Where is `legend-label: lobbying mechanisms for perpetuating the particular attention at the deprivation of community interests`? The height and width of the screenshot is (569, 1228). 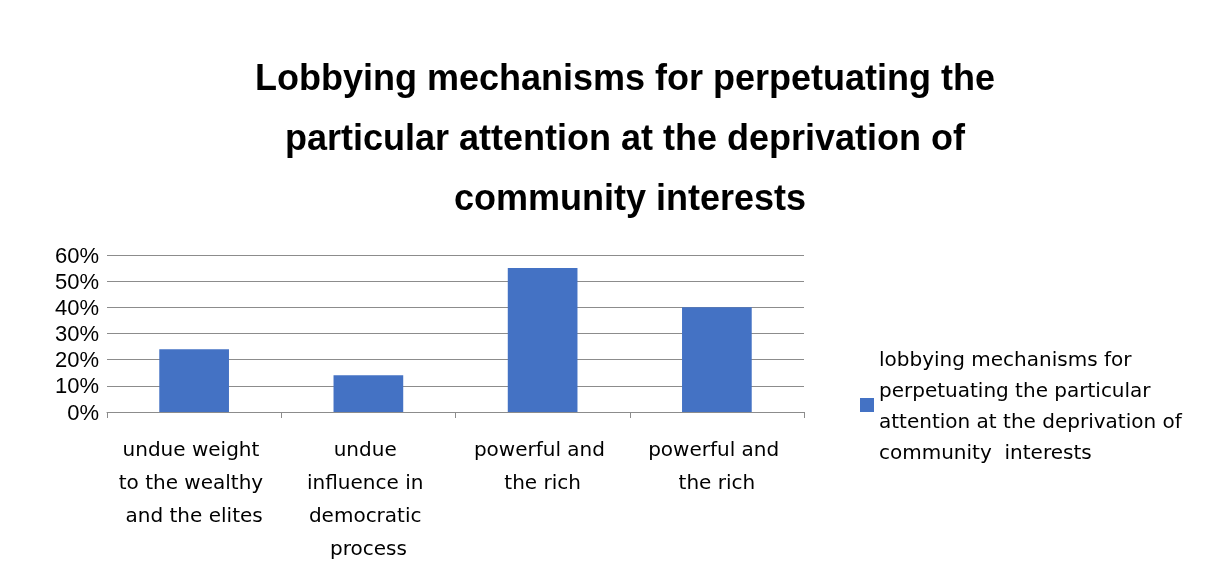
legend-label: lobbying mechanisms for perpetuating the particular attention at the deprivation of community interests is located at coordinates (1034, 405).